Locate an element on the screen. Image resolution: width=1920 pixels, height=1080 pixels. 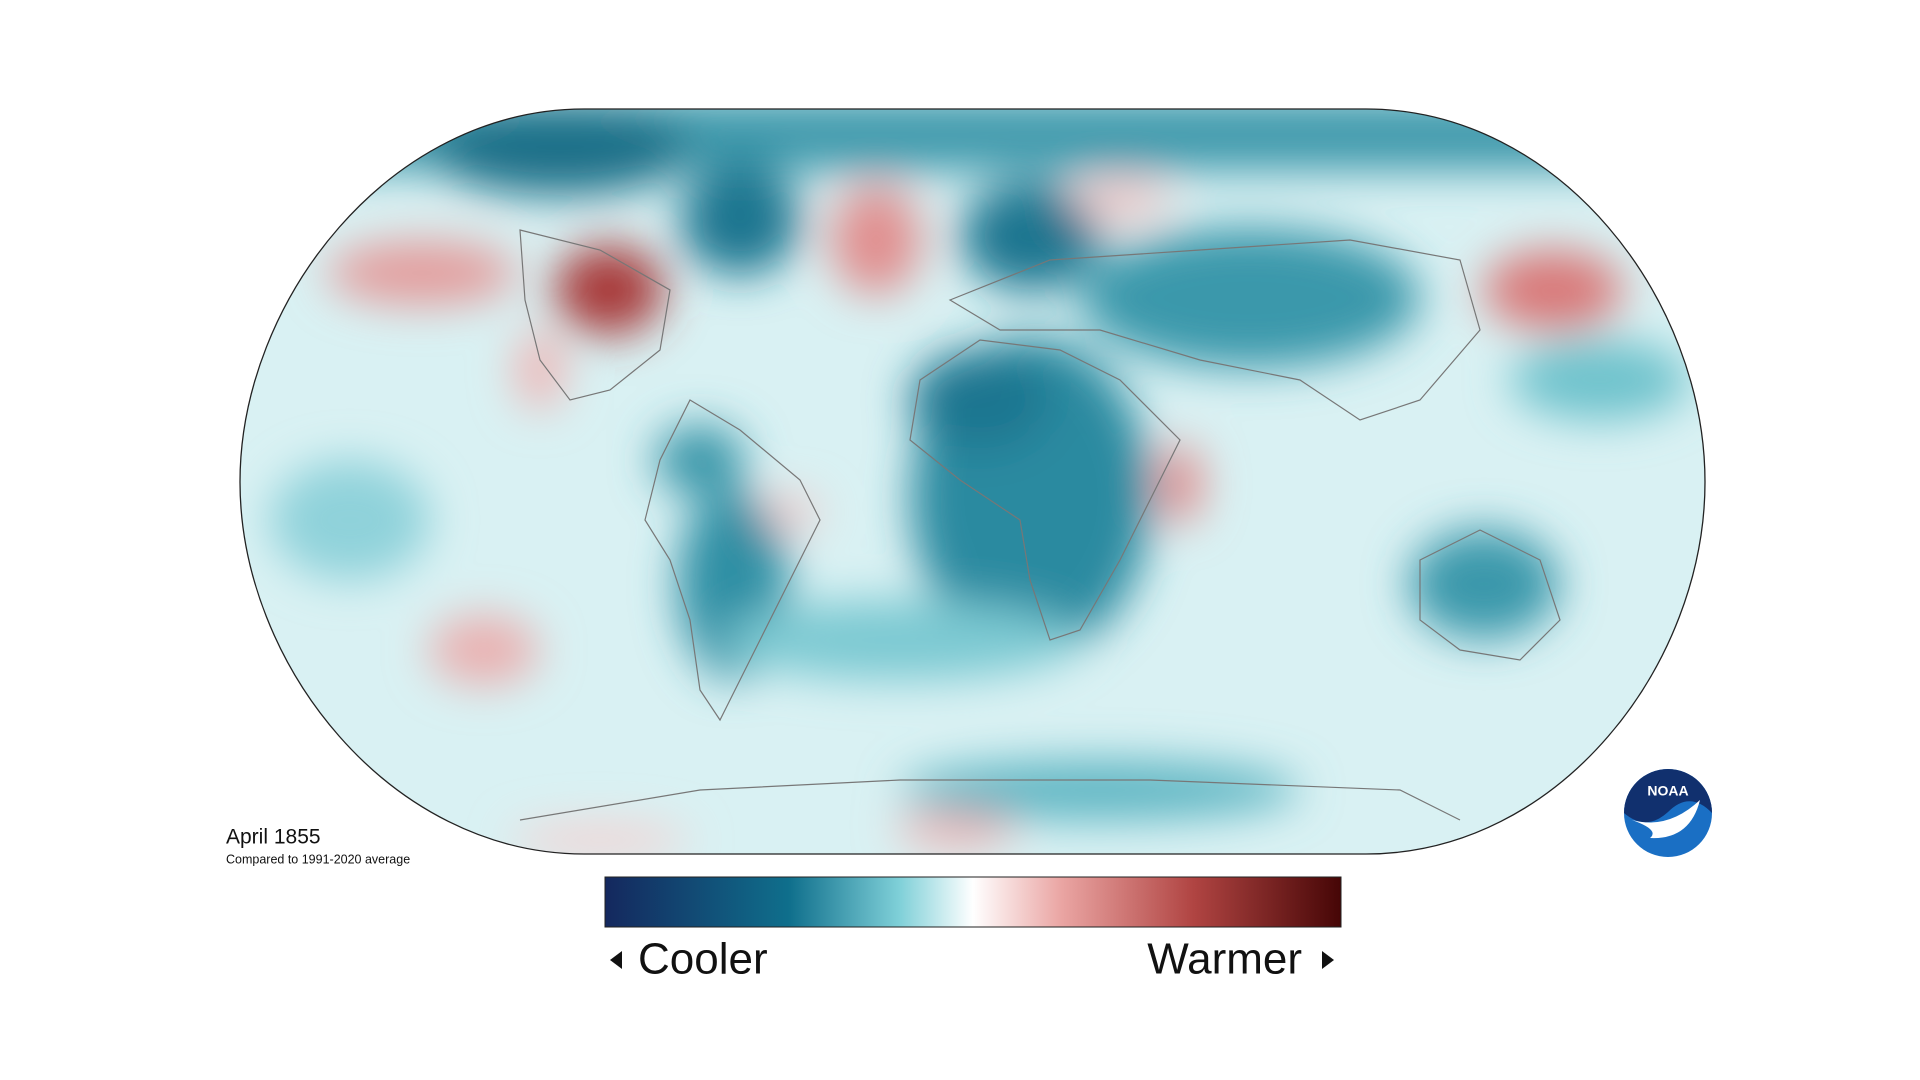
warmer-arrow is located at coordinates (1328, 960).